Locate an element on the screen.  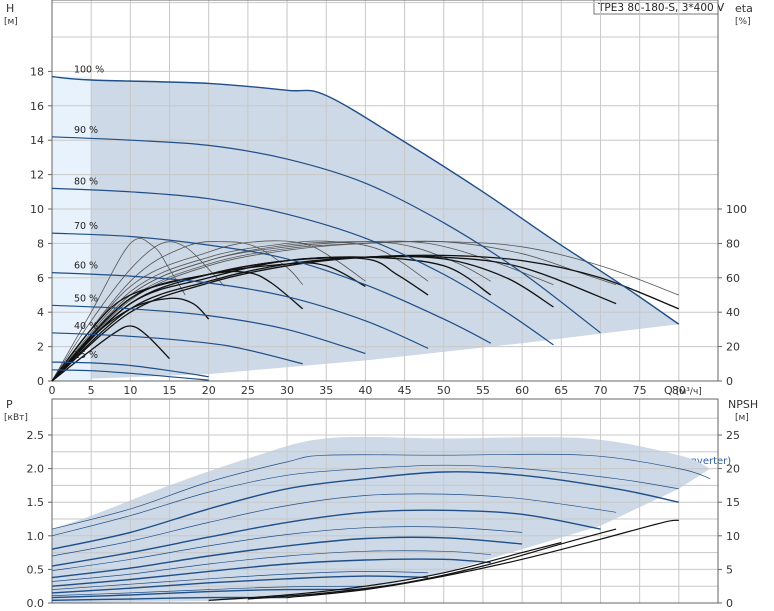
q-tick-label: 5 is located at coordinates (91, 390).